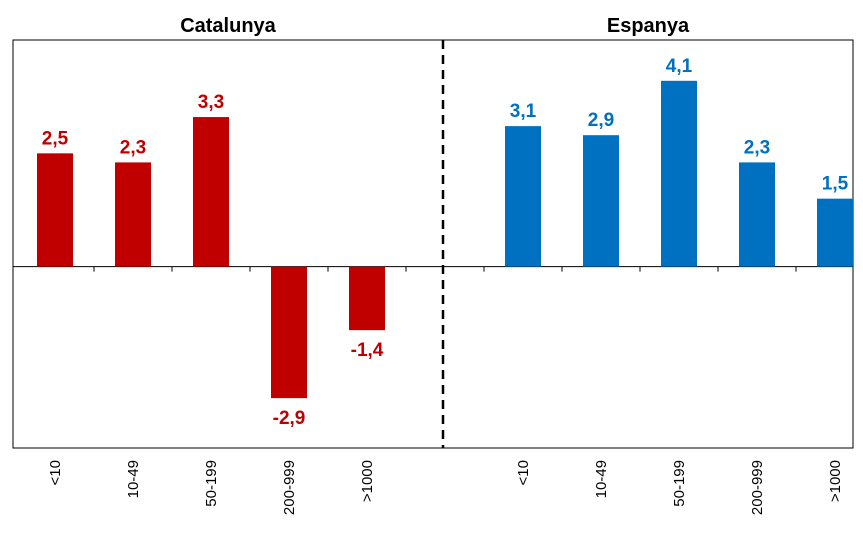  I want to click on panel-title: Catalunya, so click(228, 26).